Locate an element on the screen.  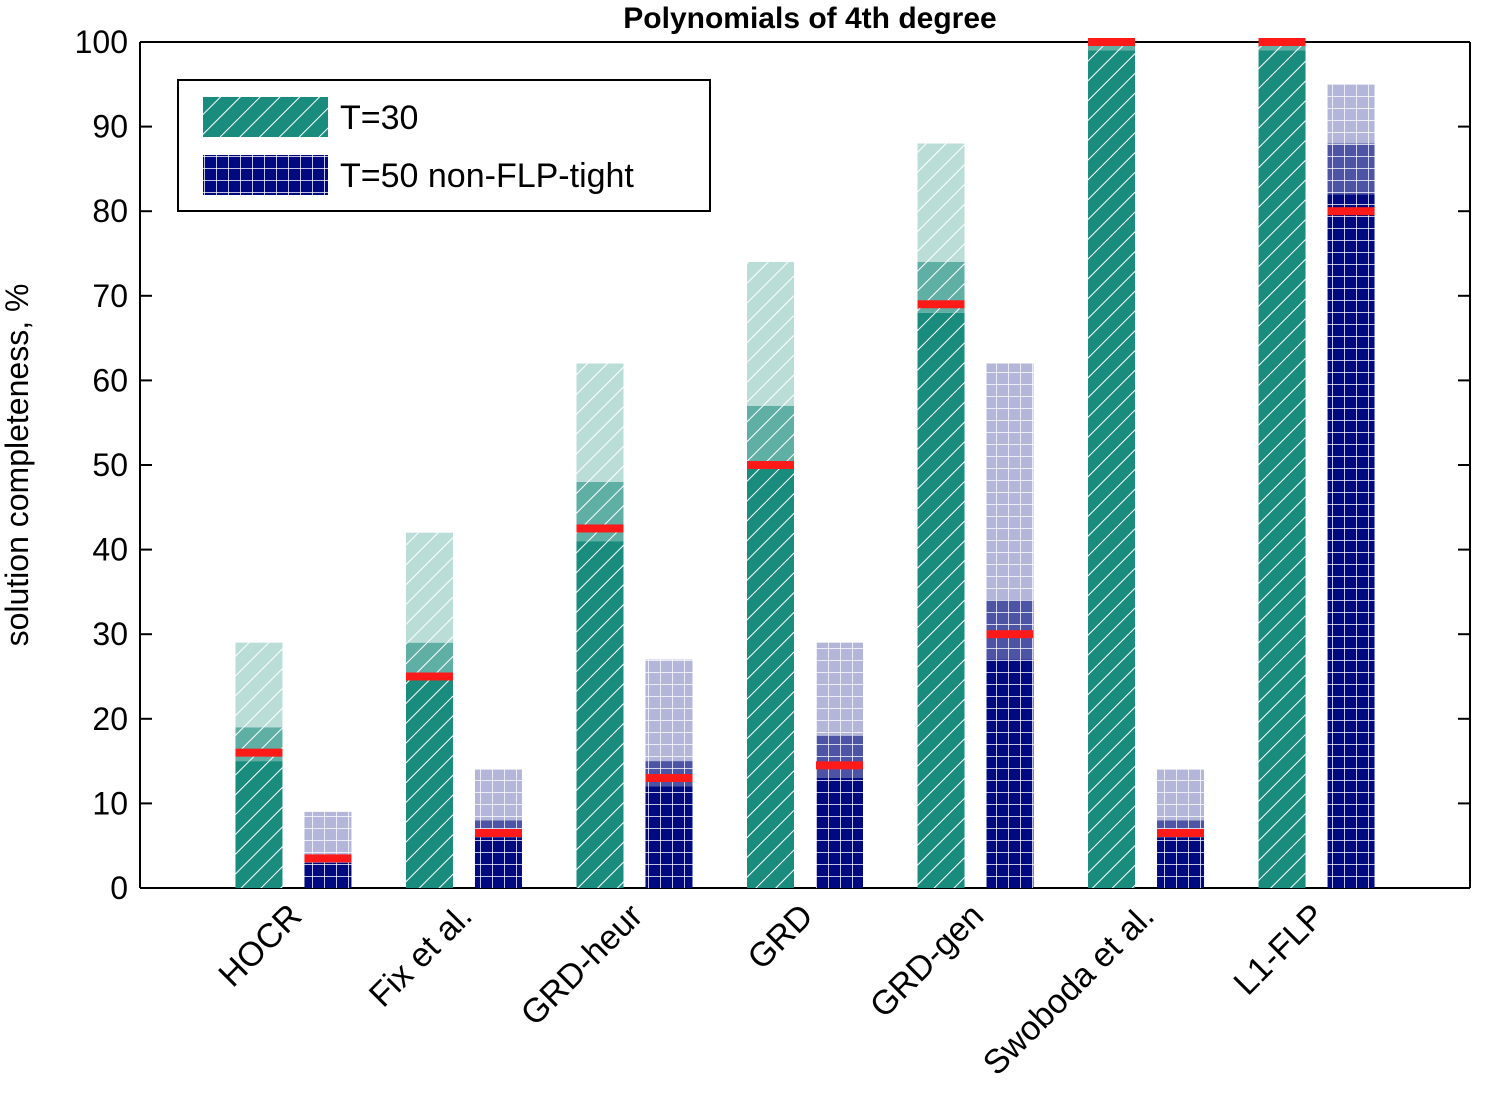
y-tick-label: 10 is located at coordinates (110, 803).